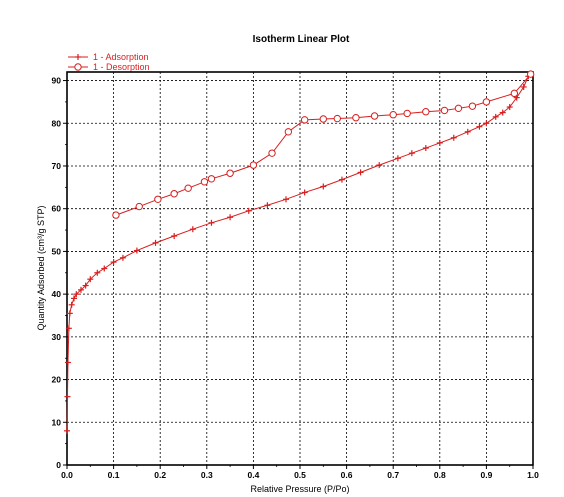  What do you see at coordinates (57, 380) in the screenshot?
I see `y-tick-label: 20` at bounding box center [57, 380].